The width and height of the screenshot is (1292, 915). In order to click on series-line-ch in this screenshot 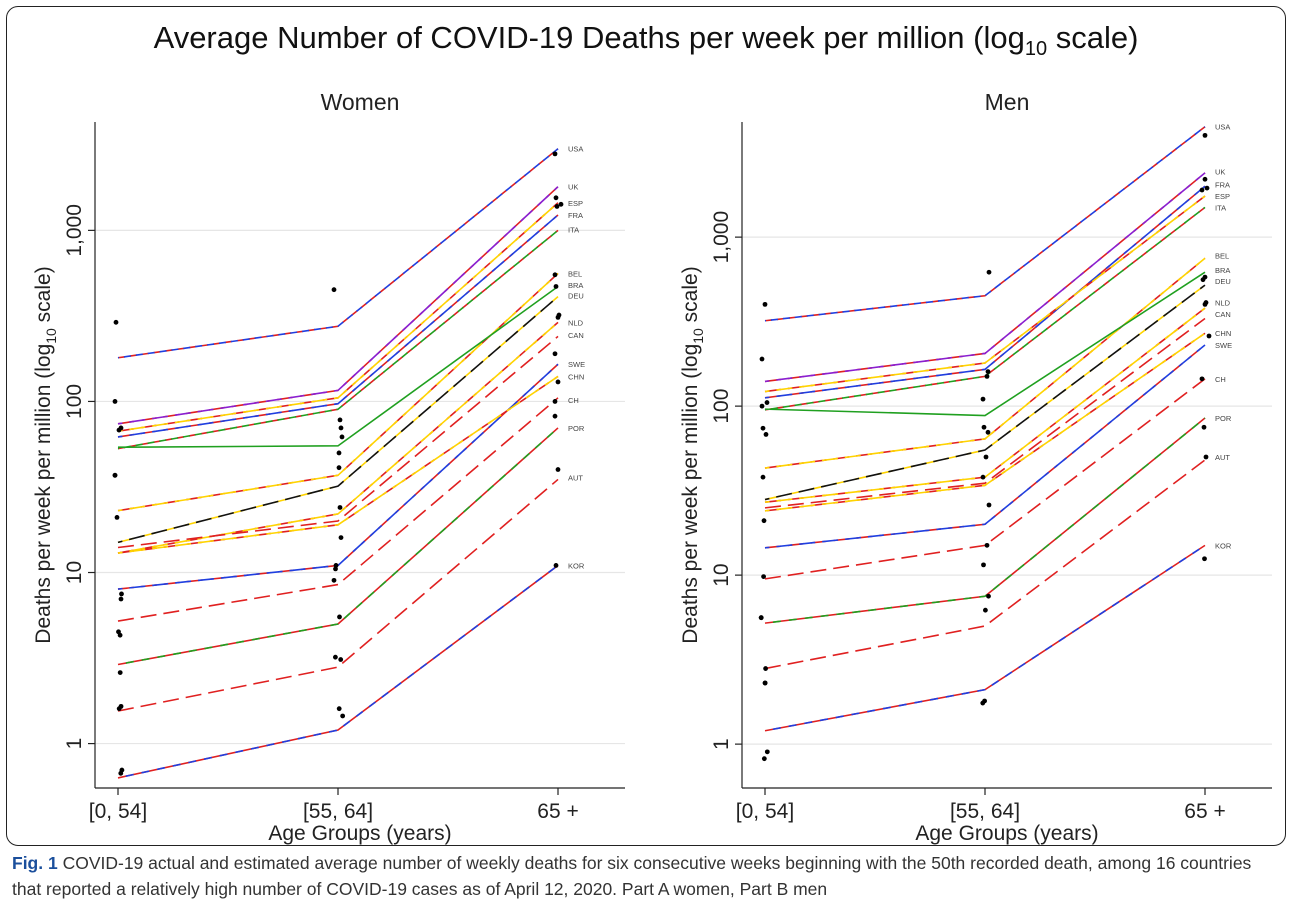, I will do `click(985, 479)`.